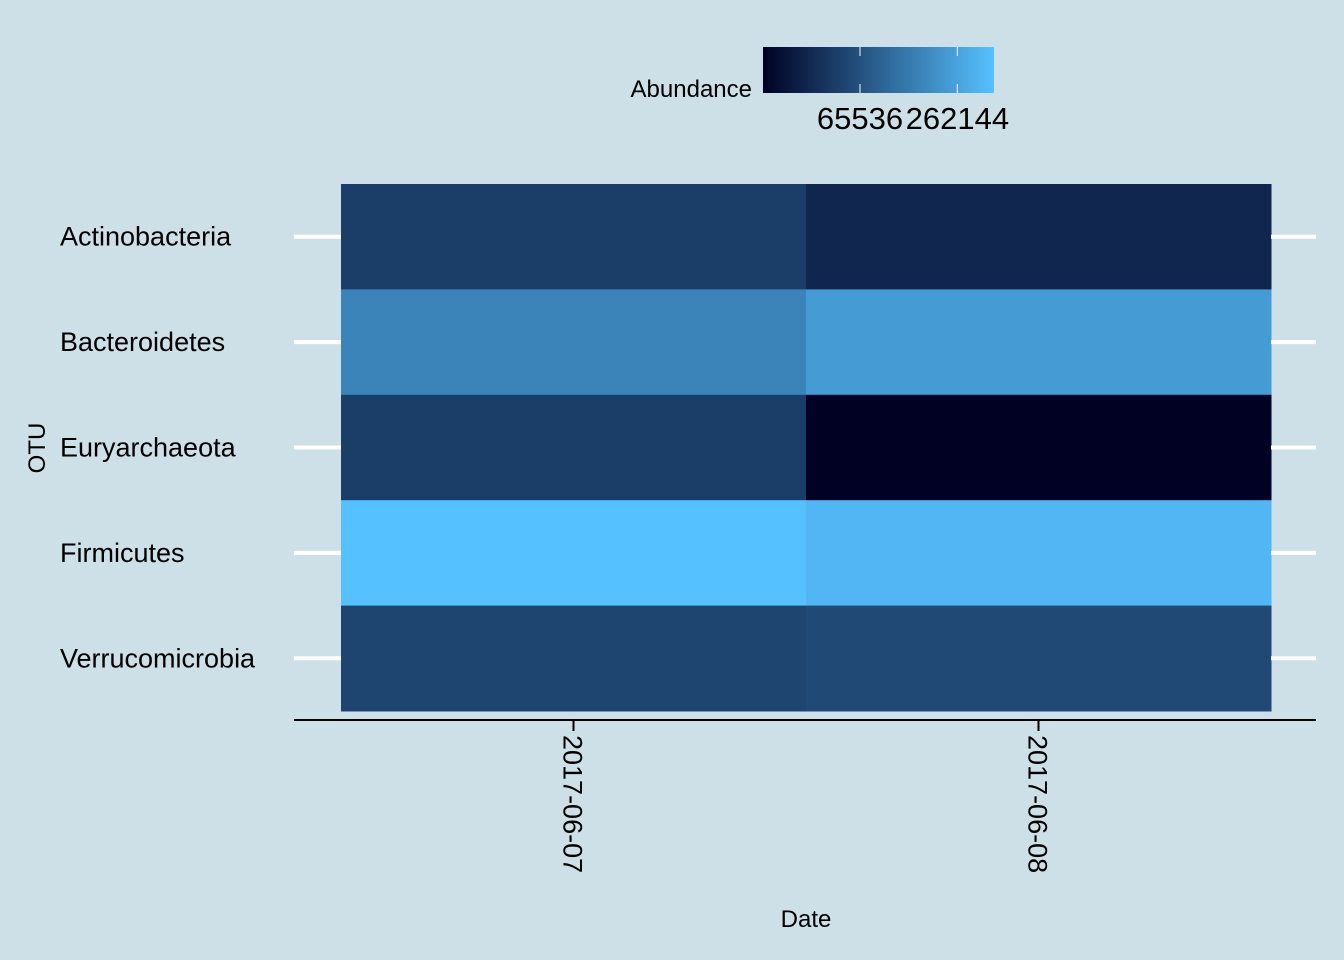 The height and width of the screenshot is (960, 1344). I want to click on y-tick-label: Bacteroidetes, so click(142, 342).